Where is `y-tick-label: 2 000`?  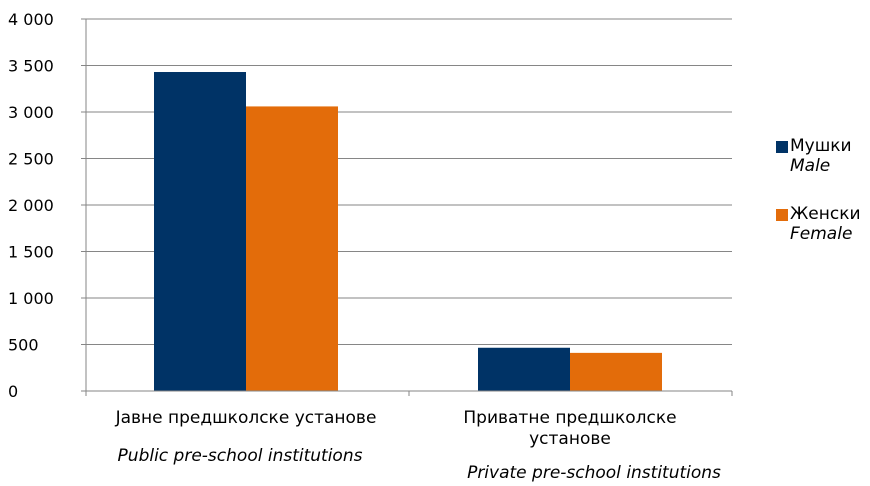 y-tick-label: 2 000 is located at coordinates (31, 205).